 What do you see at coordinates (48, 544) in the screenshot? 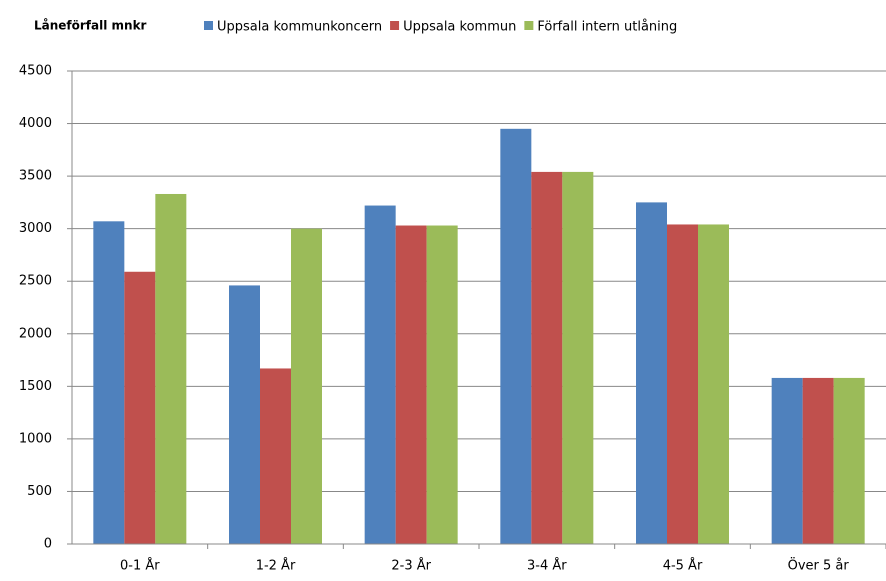
I see `y-tick-label: 0` at bounding box center [48, 544].